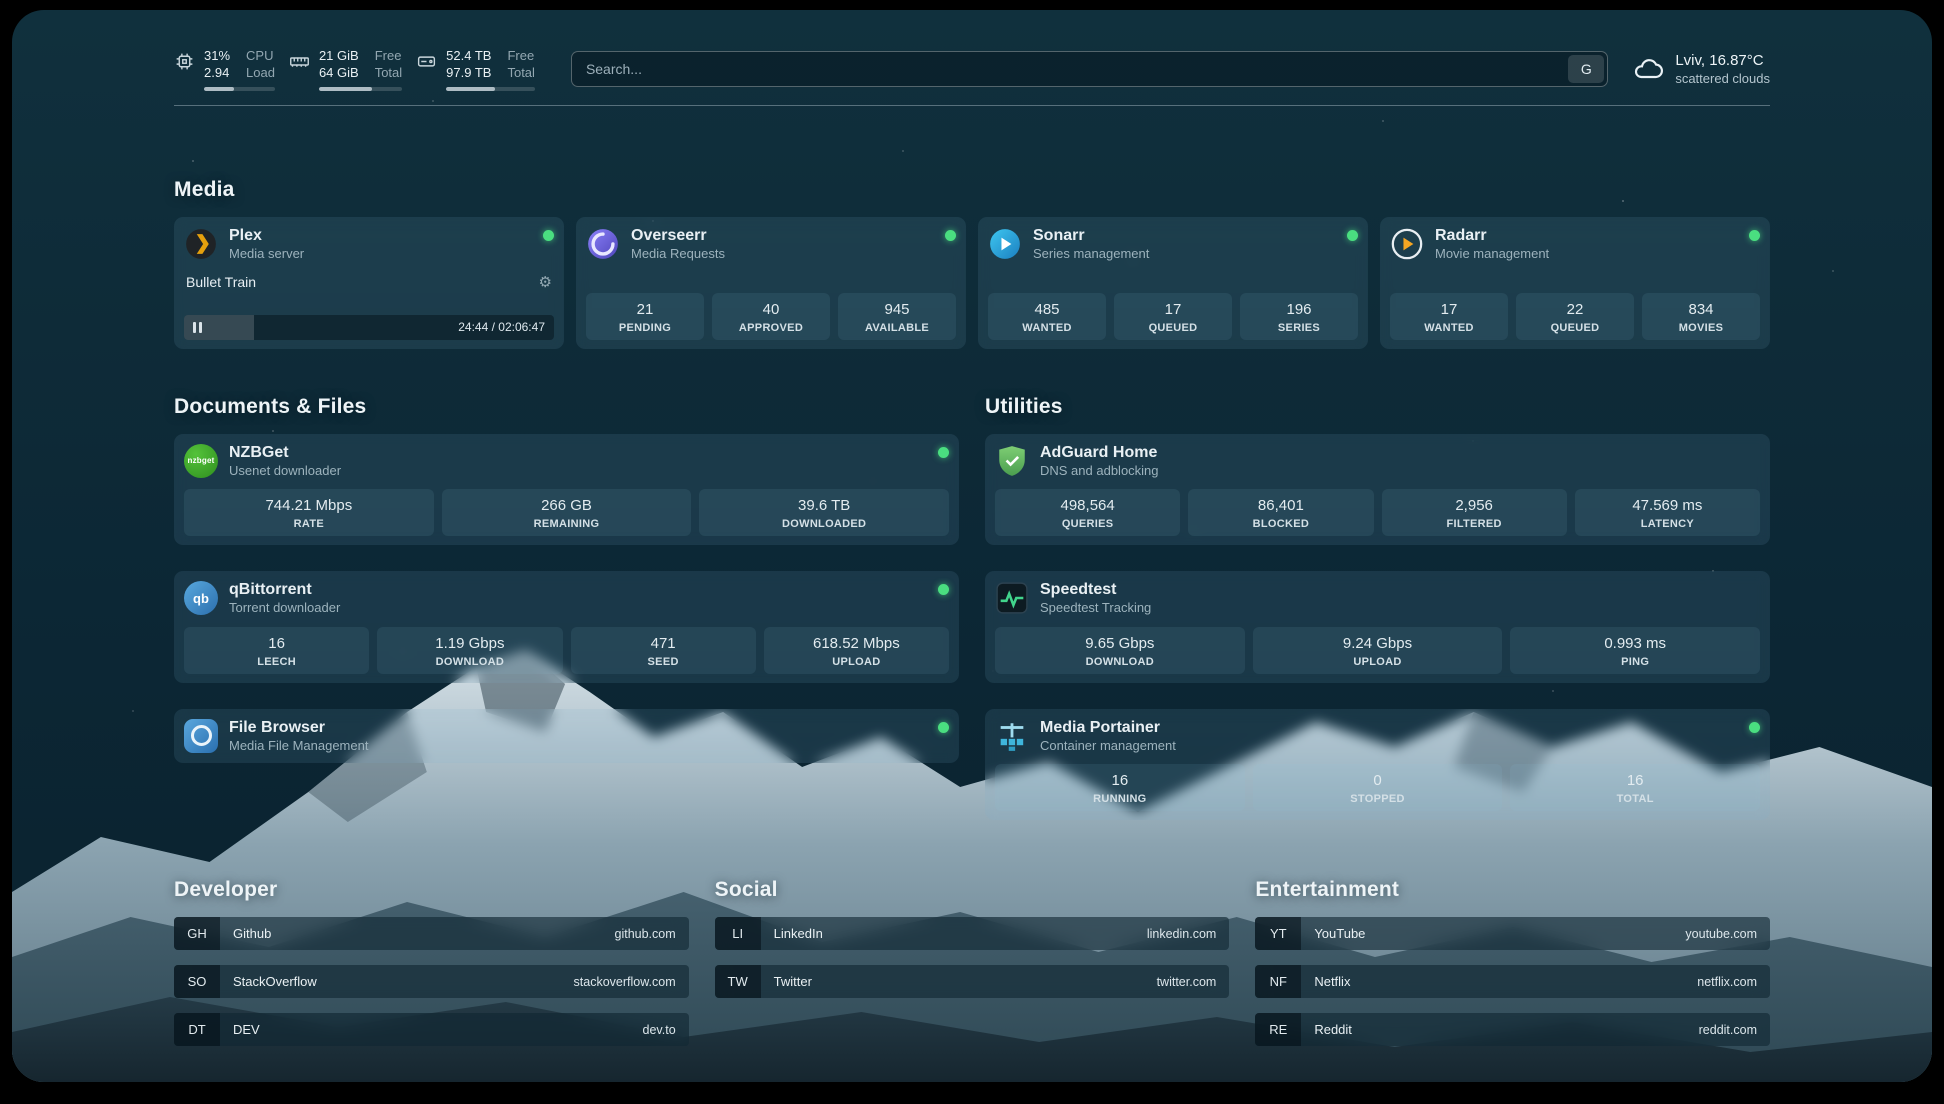 The height and width of the screenshot is (1104, 1944). What do you see at coordinates (972, 934) in the screenshot?
I see `bookmark-linkedin: LI LinkedIn linkedin.com` at bounding box center [972, 934].